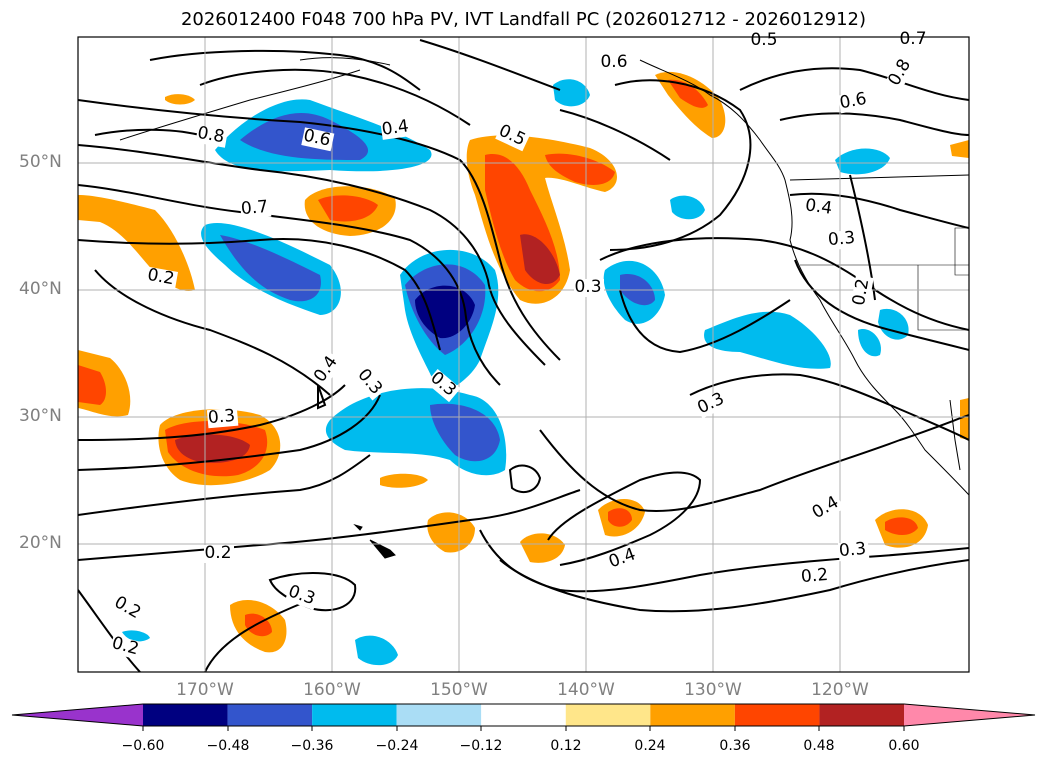 This screenshot has width=1047, height=765. Describe the element at coordinates (481, 746) in the screenshot. I see `colorbar-tick-label: −0.12` at that location.